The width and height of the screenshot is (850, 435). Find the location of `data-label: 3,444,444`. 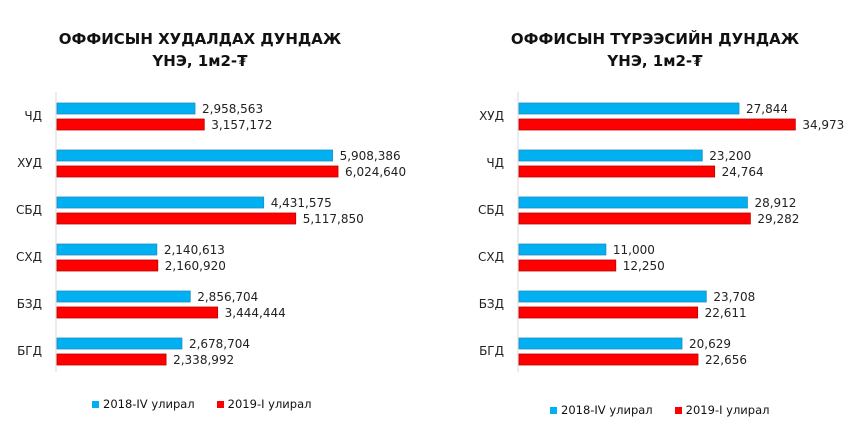

data-label: 3,444,444 is located at coordinates (255, 313).